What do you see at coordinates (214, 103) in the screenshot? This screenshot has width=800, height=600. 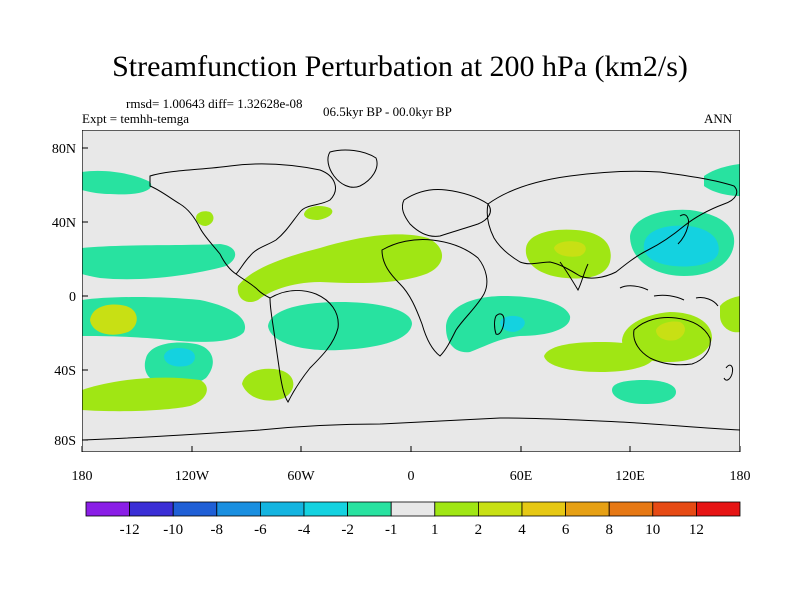 I see `stats-text: rmsd= 1.00643 diff= 1.32628e-08` at bounding box center [214, 103].